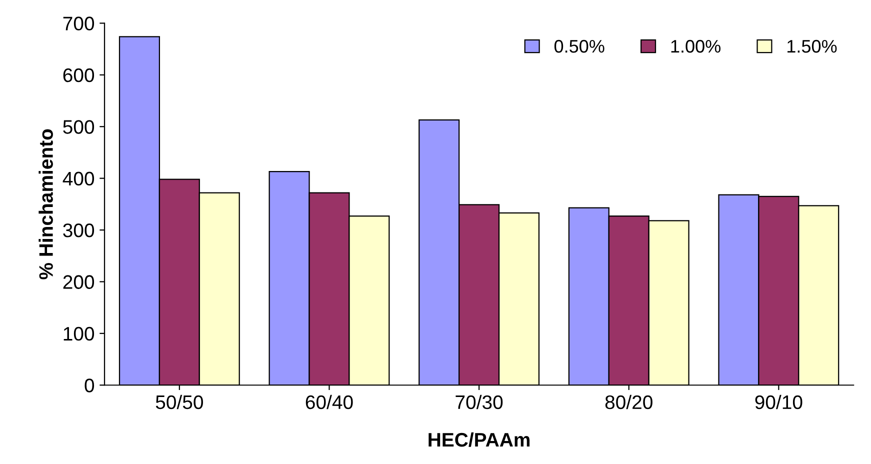  I want to click on y-tick-label: 700, so click(78, 23).